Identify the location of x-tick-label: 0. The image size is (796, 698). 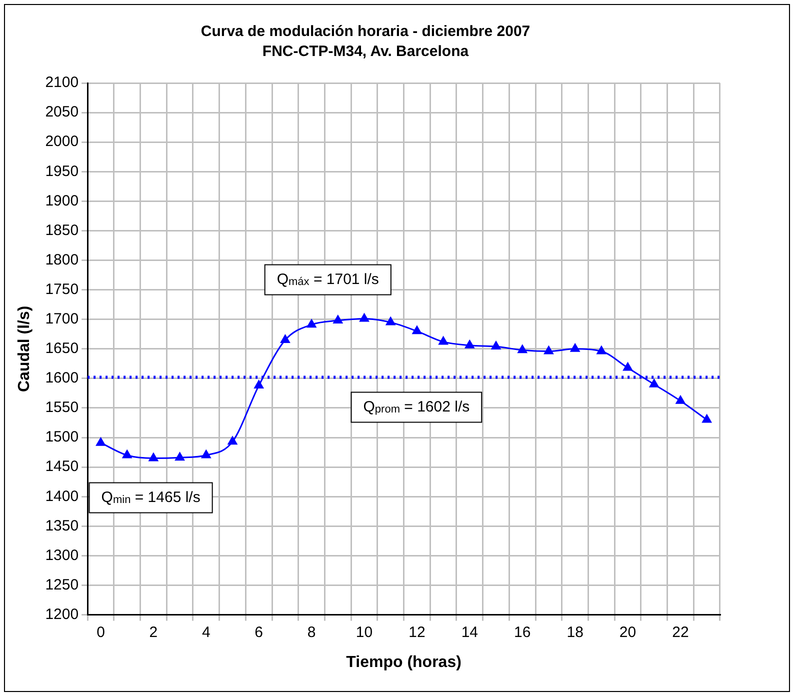
(100, 632).